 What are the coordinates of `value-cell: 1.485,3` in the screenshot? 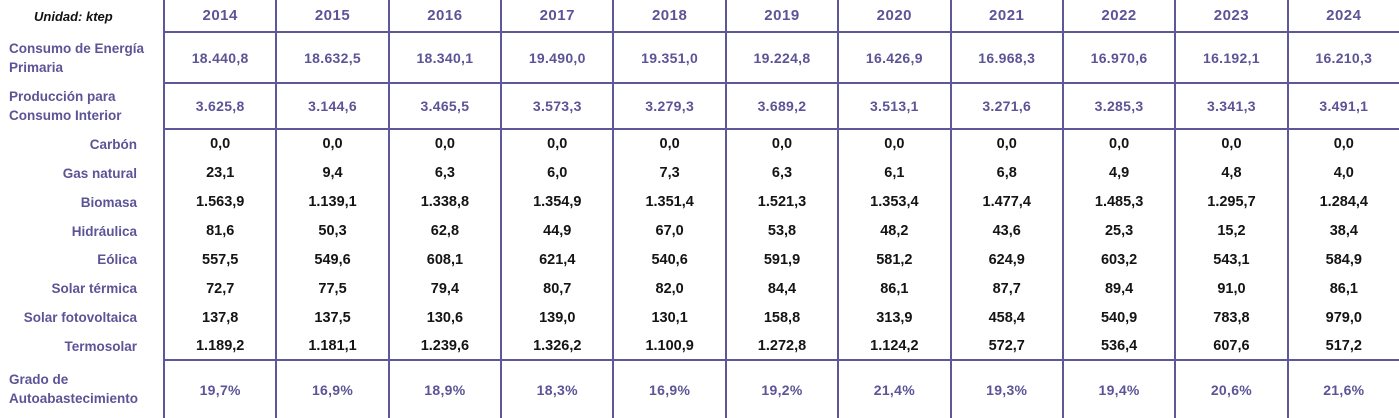 It's located at (1117, 202).